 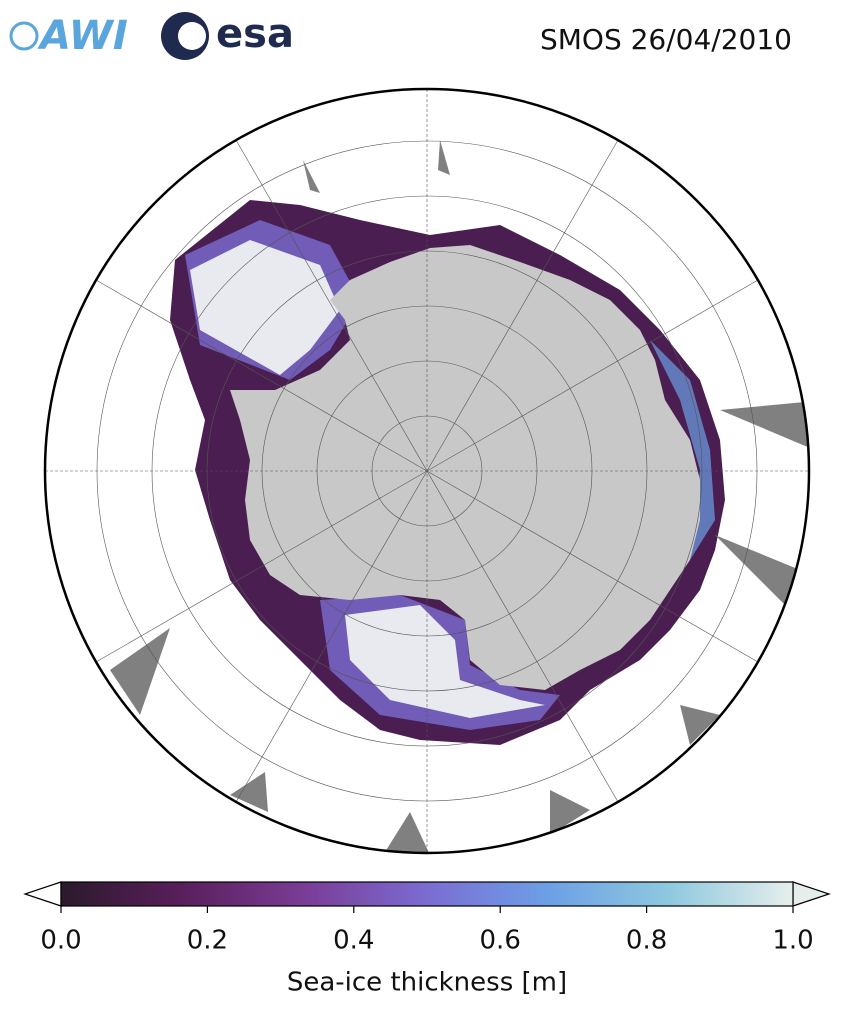 I want to click on colorbar-tick-label: 0.4, so click(x=353, y=941).